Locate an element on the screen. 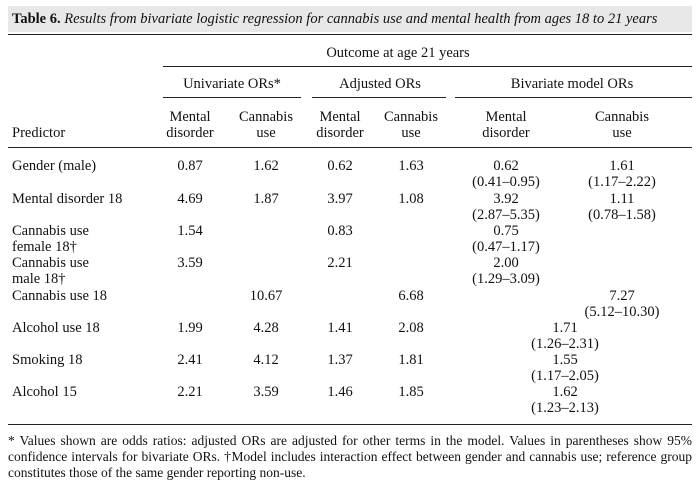  col-header-uni-mental-1: Mental is located at coordinates (190, 117).